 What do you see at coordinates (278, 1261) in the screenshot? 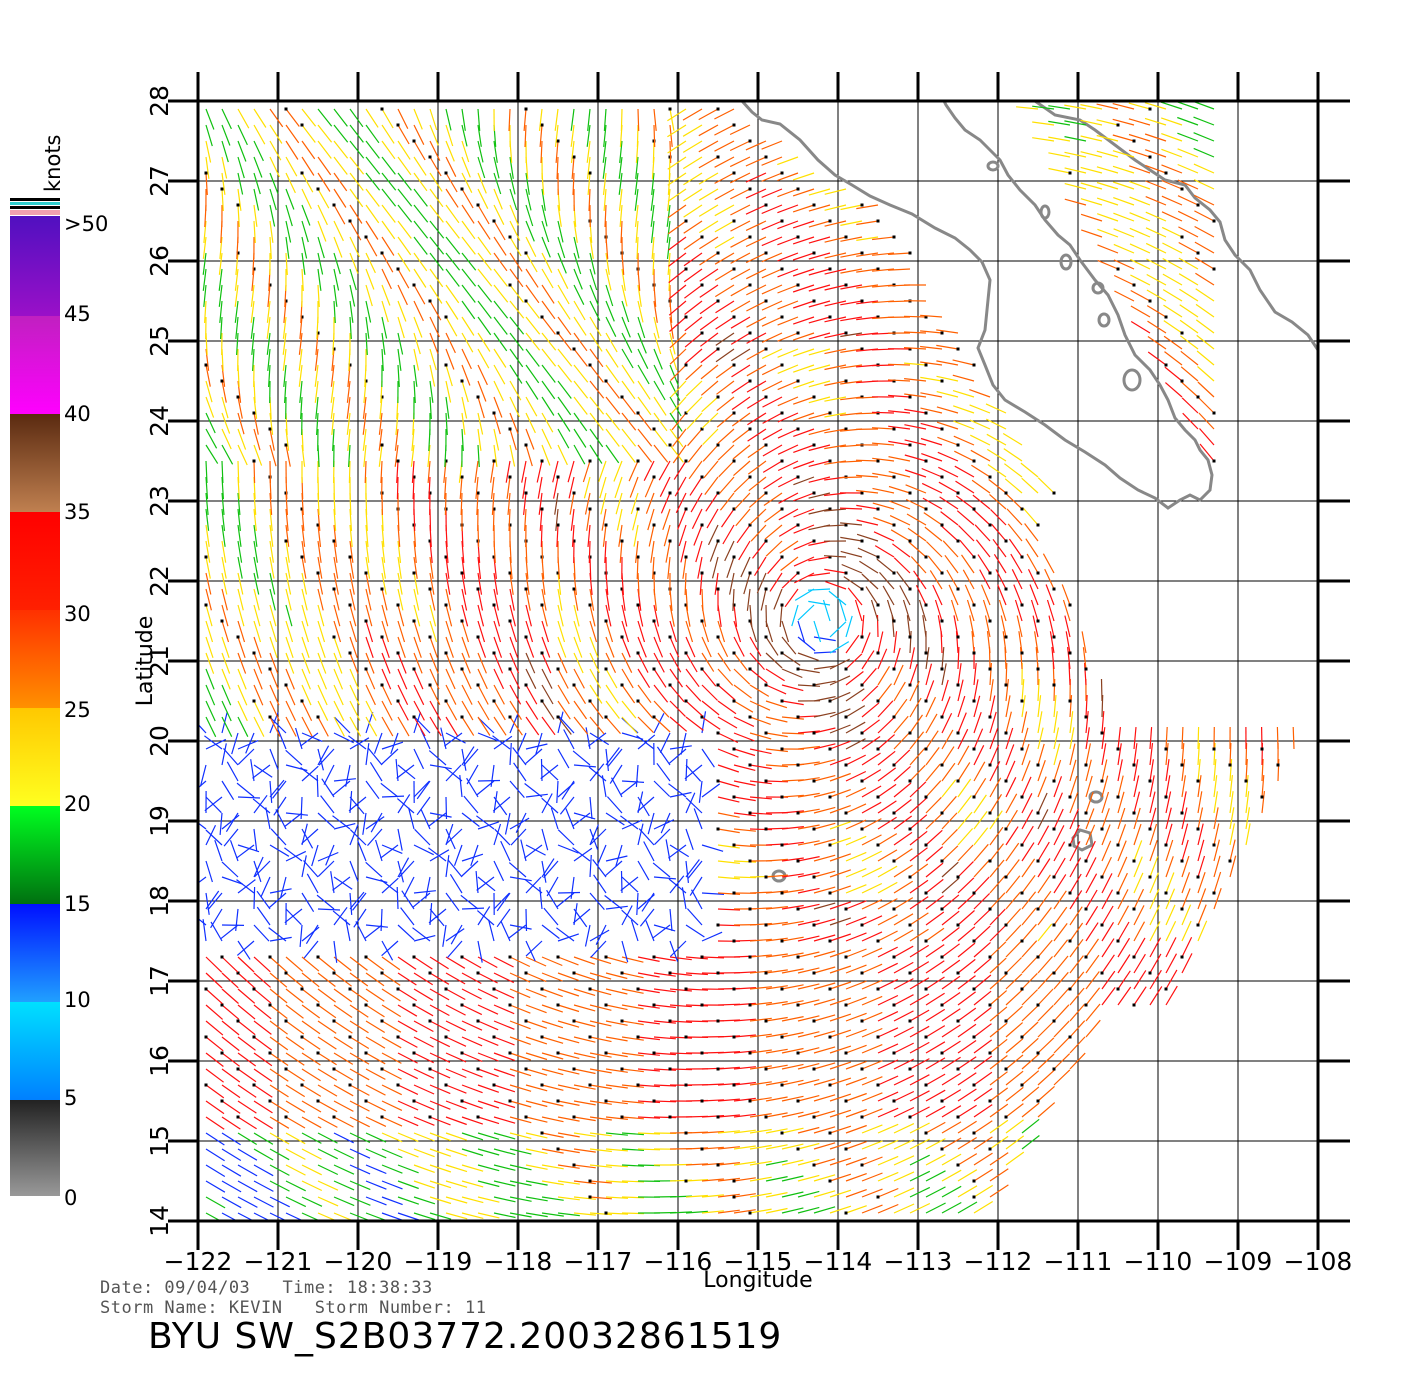
I see `lon-tick-label: −121` at bounding box center [278, 1261].